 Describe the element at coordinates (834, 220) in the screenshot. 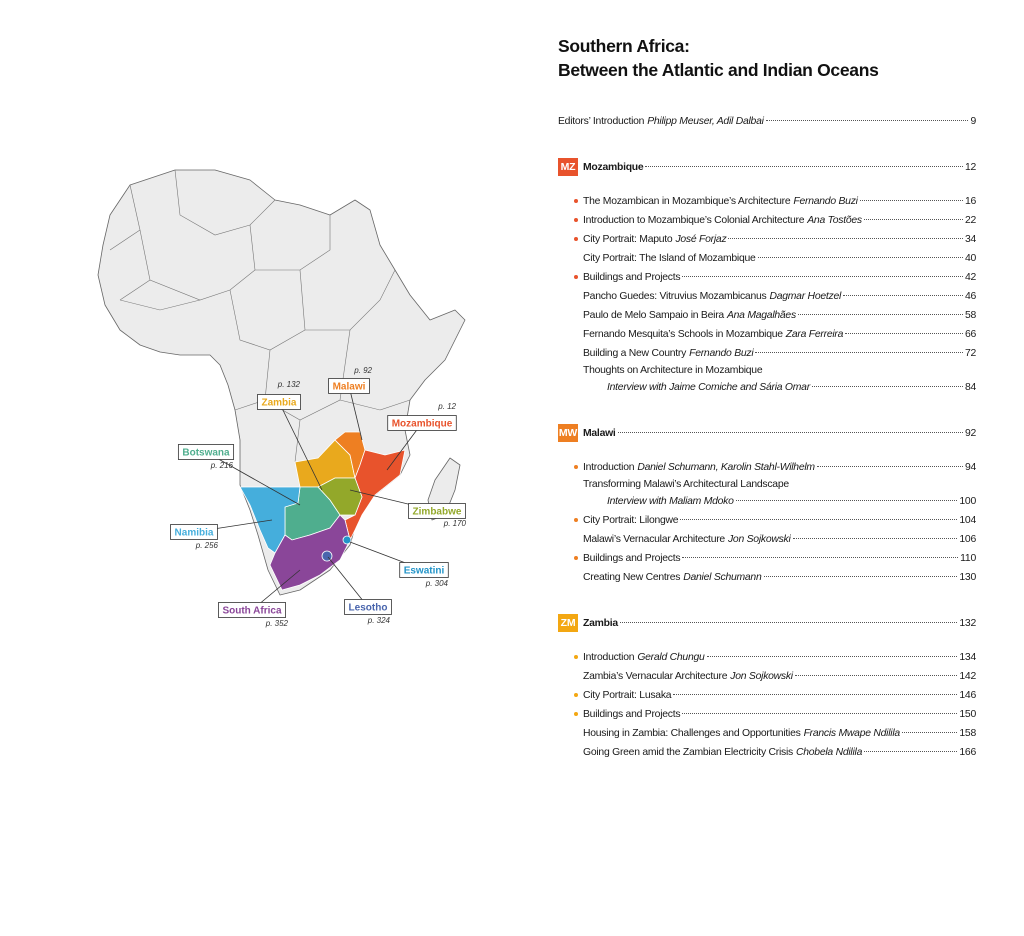

I see `entry-author: Ana Tostões` at that location.